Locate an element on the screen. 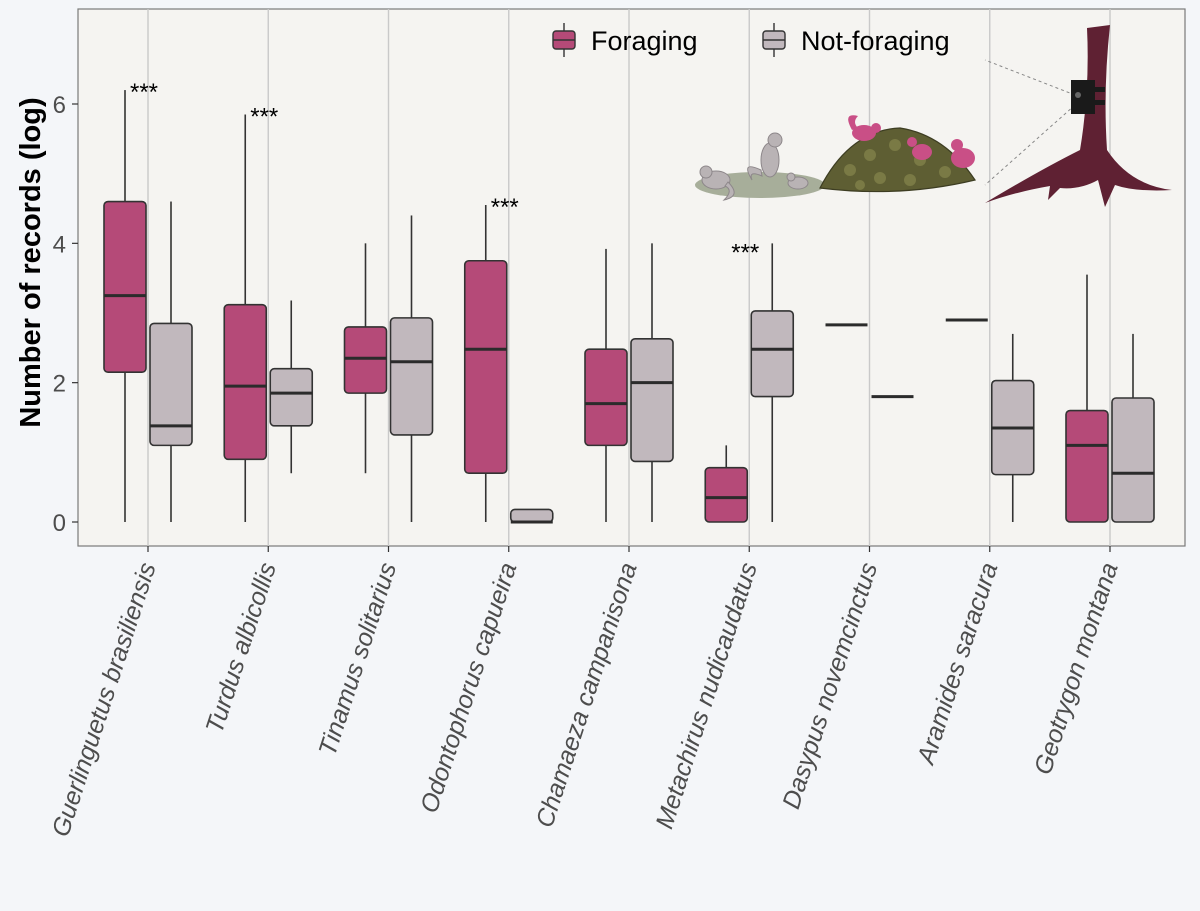 The height and width of the screenshot is (911, 1200). y-axis-label: Number of records (log) is located at coordinates (31, 262).